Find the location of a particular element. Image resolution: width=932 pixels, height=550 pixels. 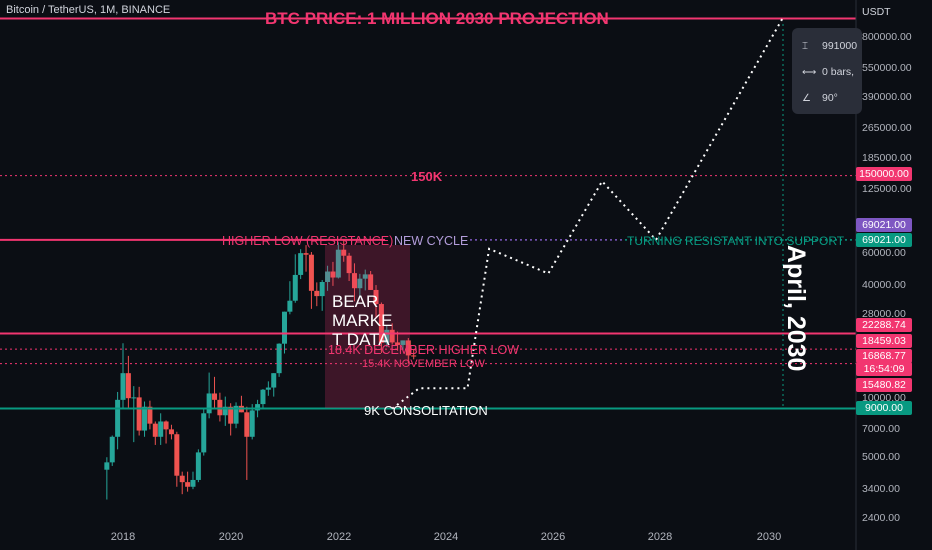

price-tag-15480: 15480.82 is located at coordinates (884, 385).